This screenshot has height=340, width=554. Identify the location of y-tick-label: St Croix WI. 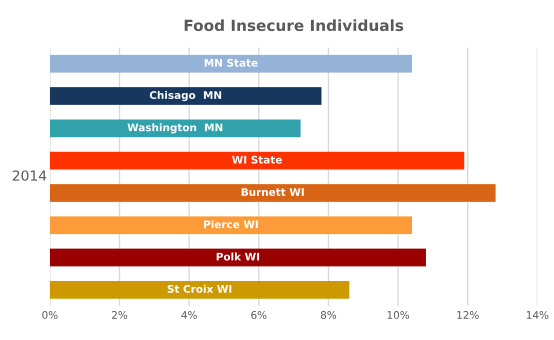
(200, 288).